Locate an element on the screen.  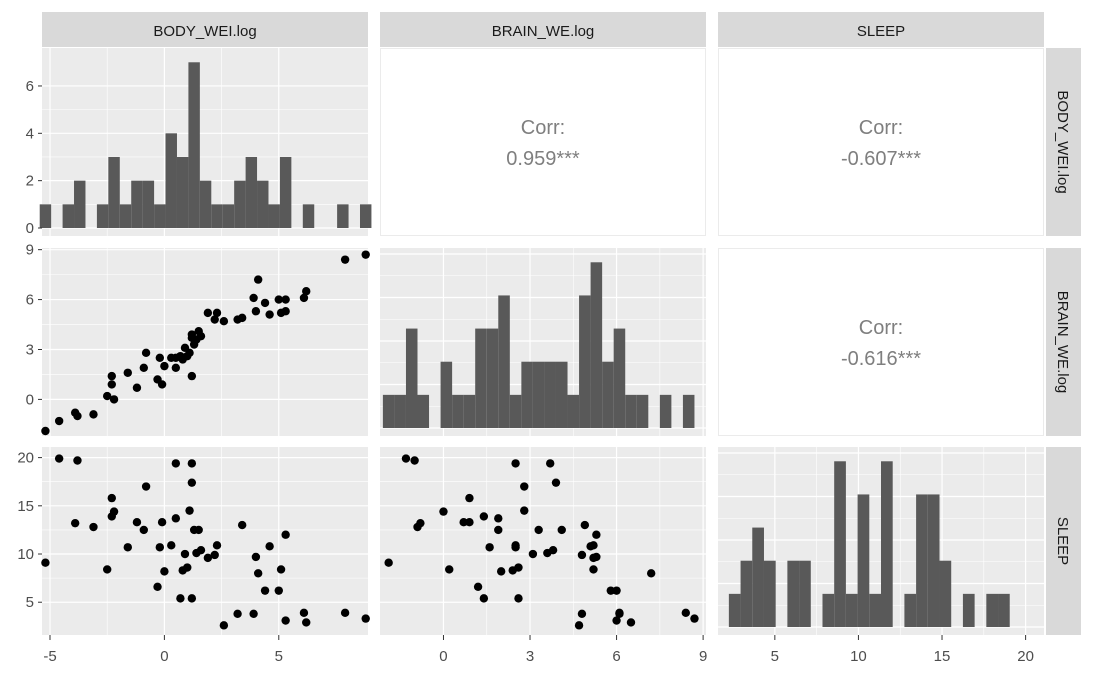
gridlines is located at coordinates (205, 342).